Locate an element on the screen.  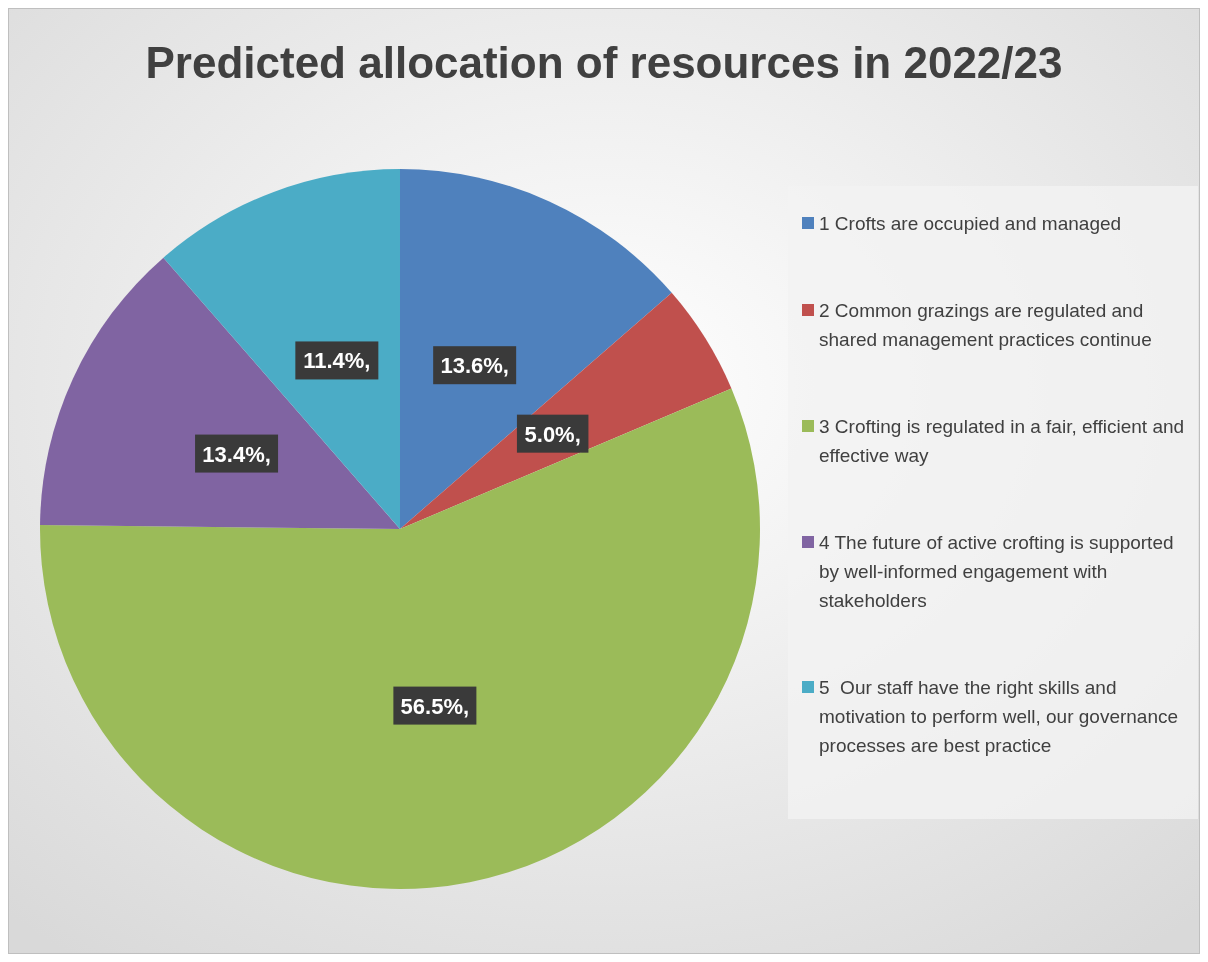
legend-label: 2 Common grazings are regulated and shared management practices continue is located at coordinates (985, 325).